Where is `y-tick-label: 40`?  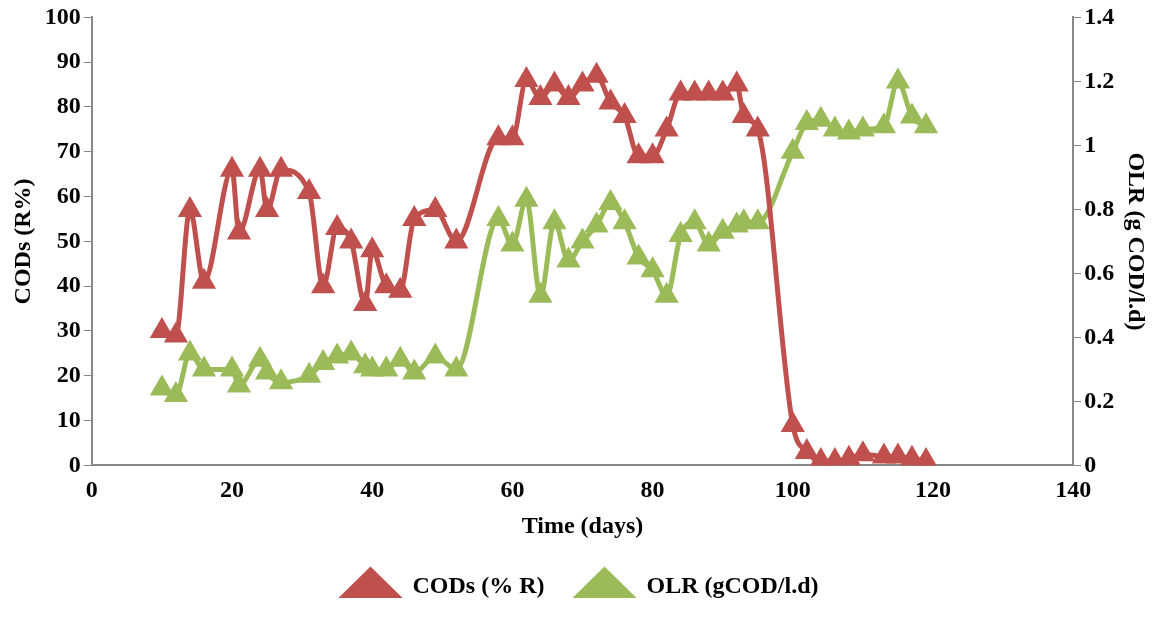 y-tick-label: 40 is located at coordinates (68, 284).